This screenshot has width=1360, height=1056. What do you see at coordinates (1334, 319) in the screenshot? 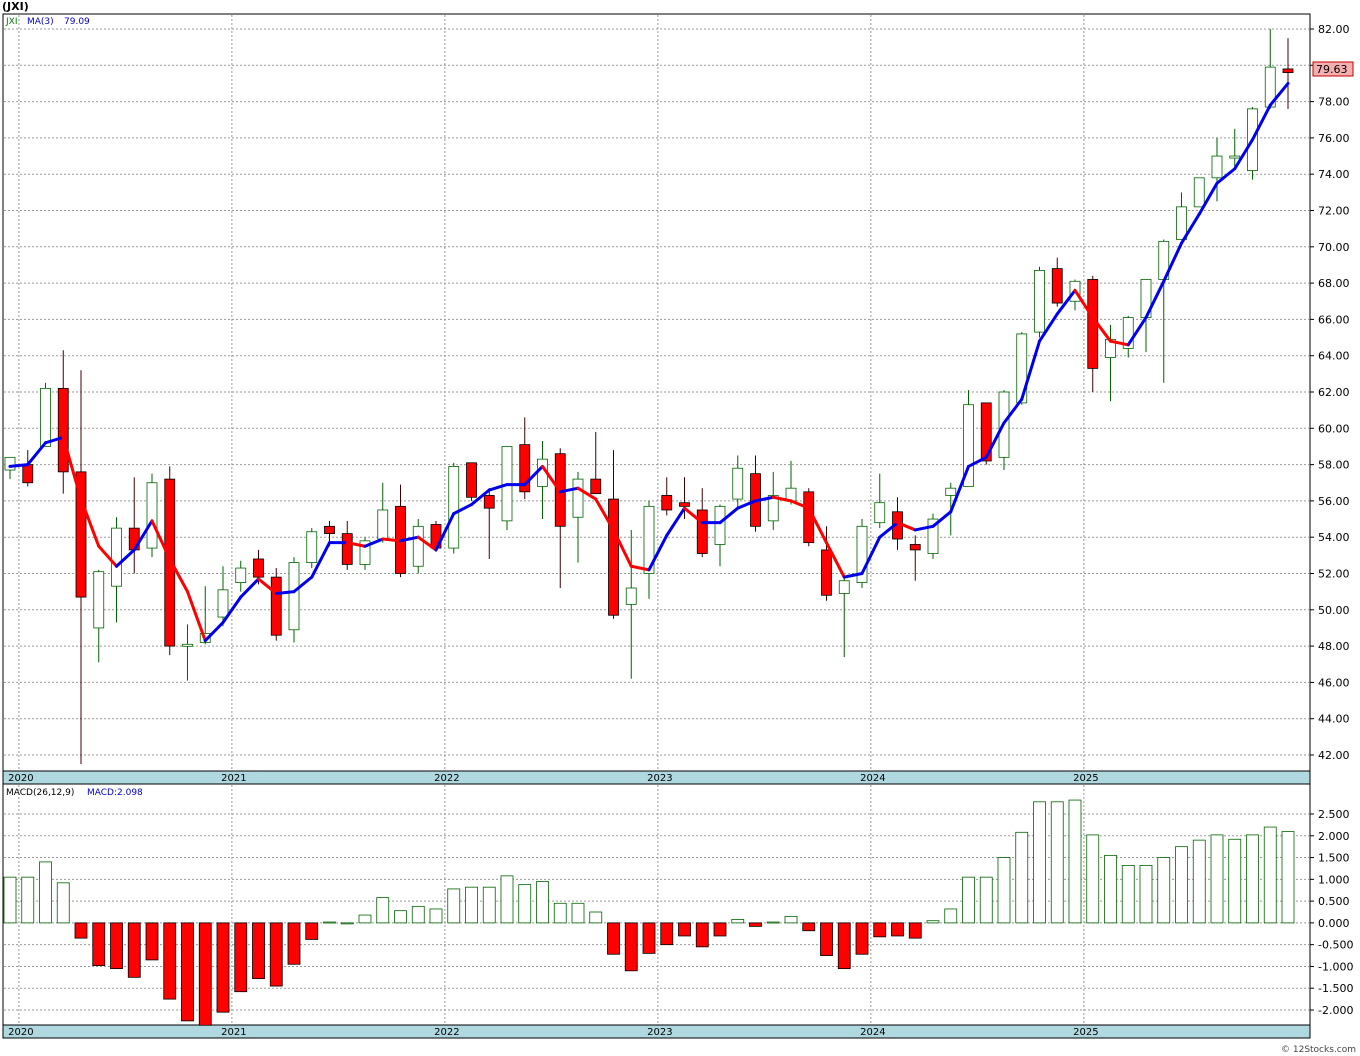
I see `price-tick-label: 66.00` at bounding box center [1334, 319].